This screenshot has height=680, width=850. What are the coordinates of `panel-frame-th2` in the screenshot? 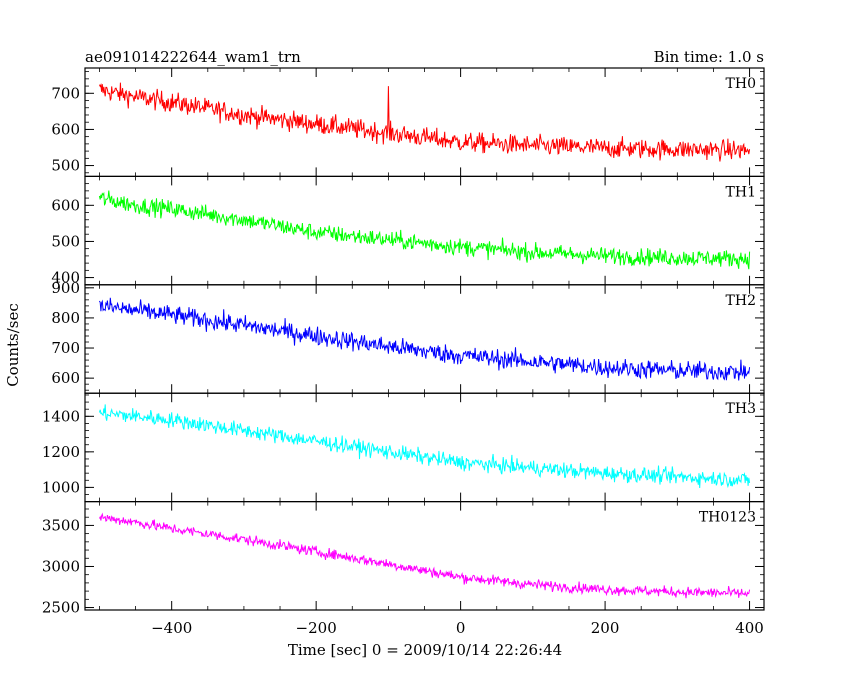 It's located at (424, 339).